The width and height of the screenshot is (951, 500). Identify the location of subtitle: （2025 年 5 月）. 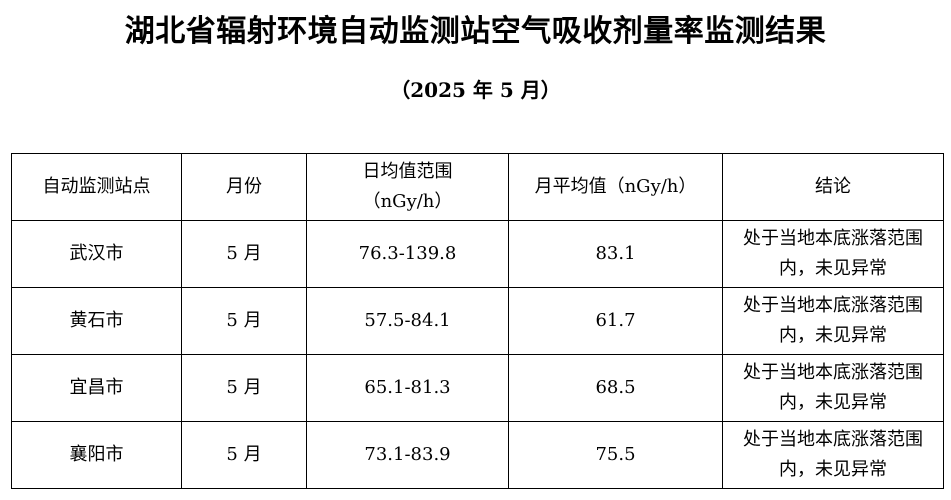
(475, 90).